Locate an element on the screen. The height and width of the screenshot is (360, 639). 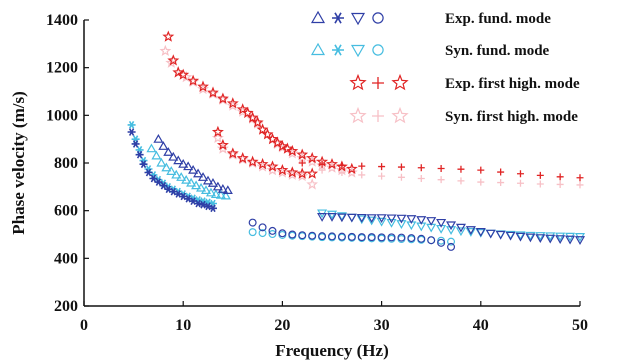
legend-entry: Syn. first high. mode is located at coordinates (463, 115).